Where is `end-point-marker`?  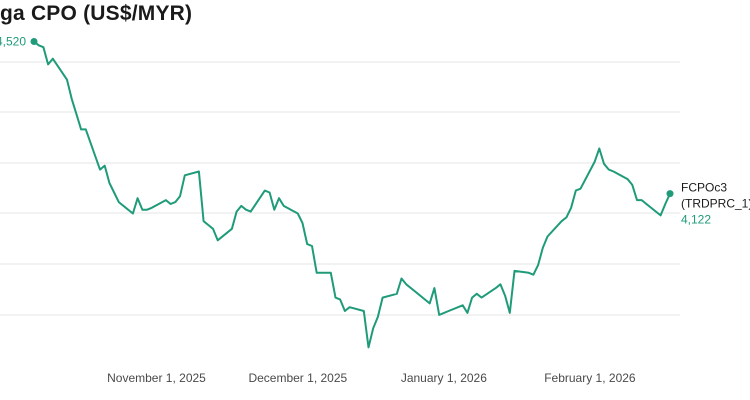
end-point-marker is located at coordinates (670, 194).